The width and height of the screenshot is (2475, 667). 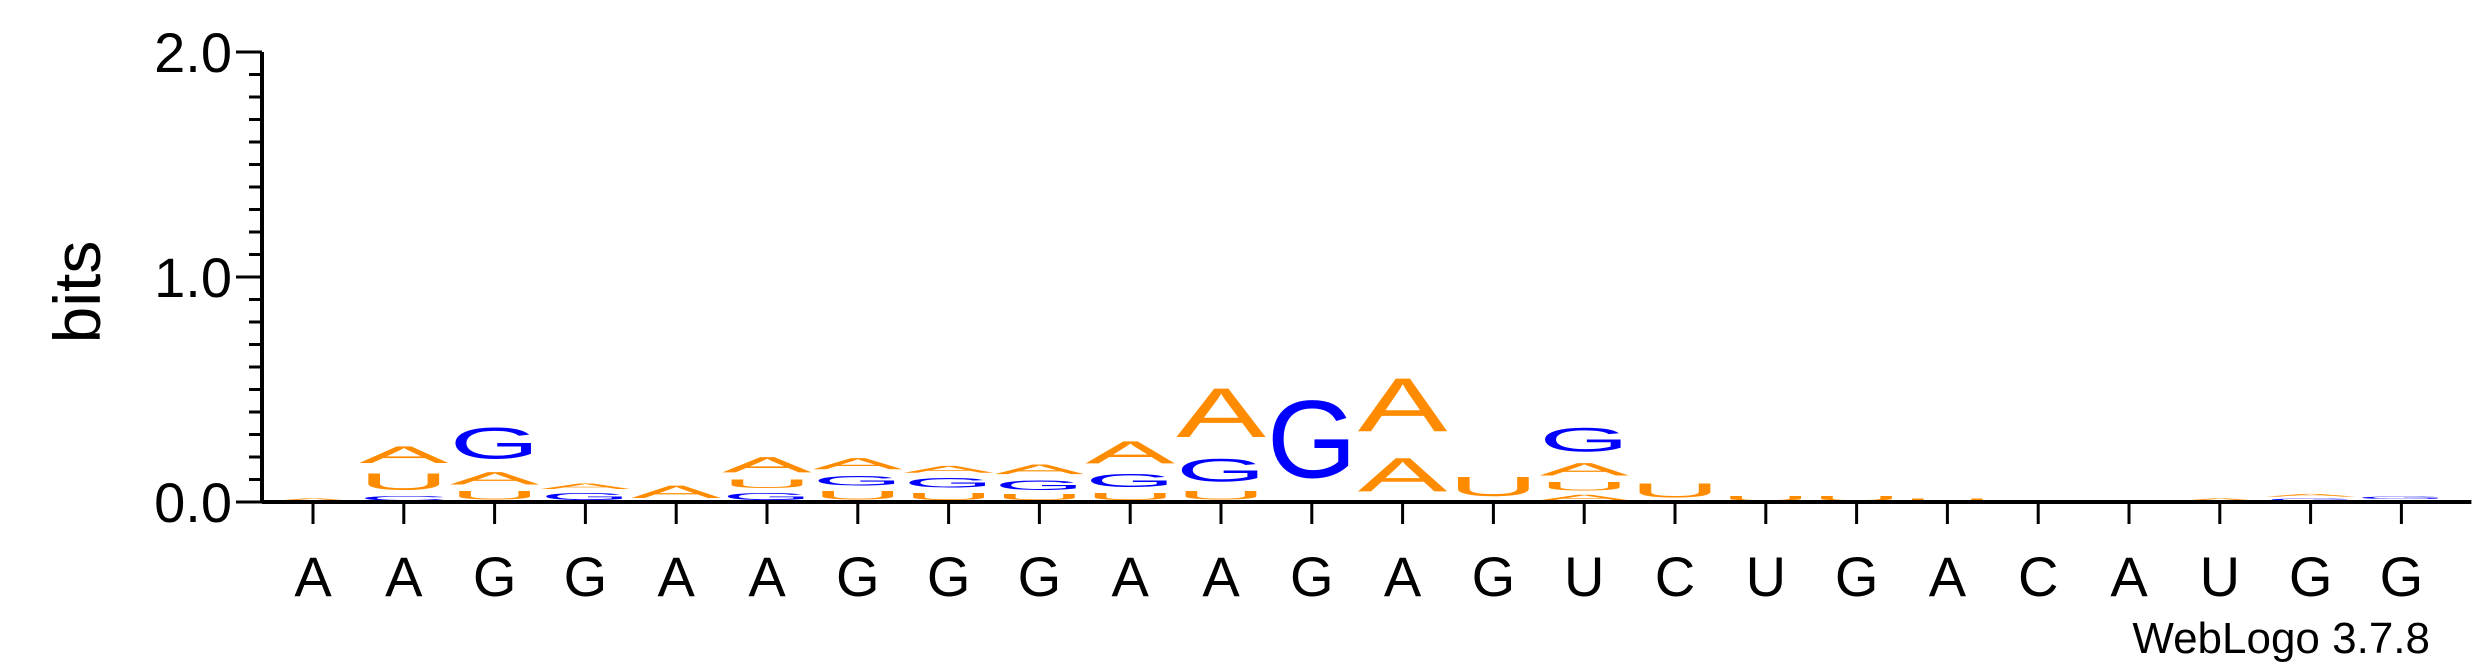 What do you see at coordinates (193, 277) in the screenshot?
I see `y-tick-label: 1.0` at bounding box center [193, 277].